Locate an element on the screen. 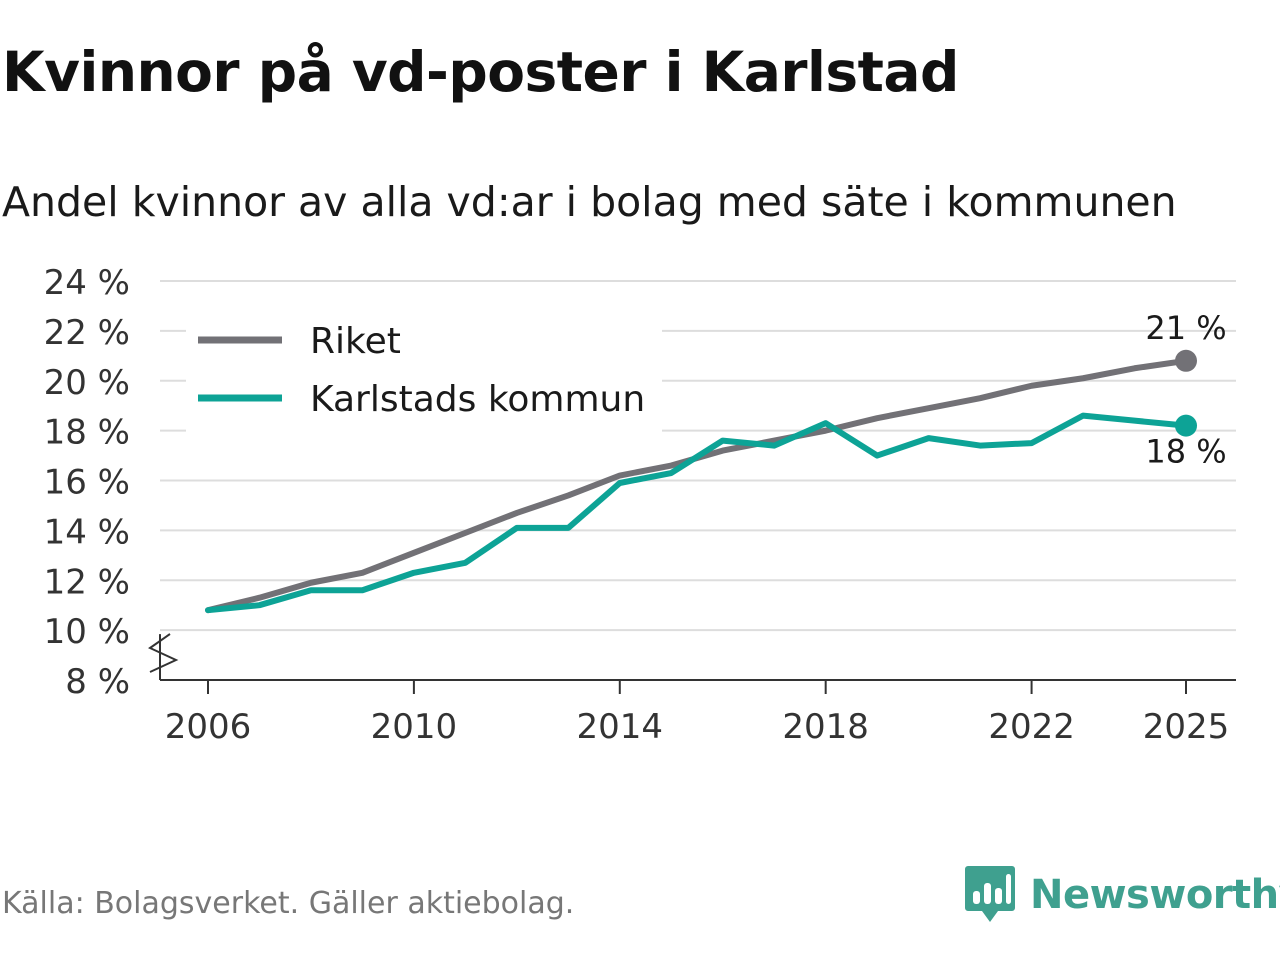 This screenshot has width=1280, height=960. y-tick-label: 10 % is located at coordinates (87, 632).